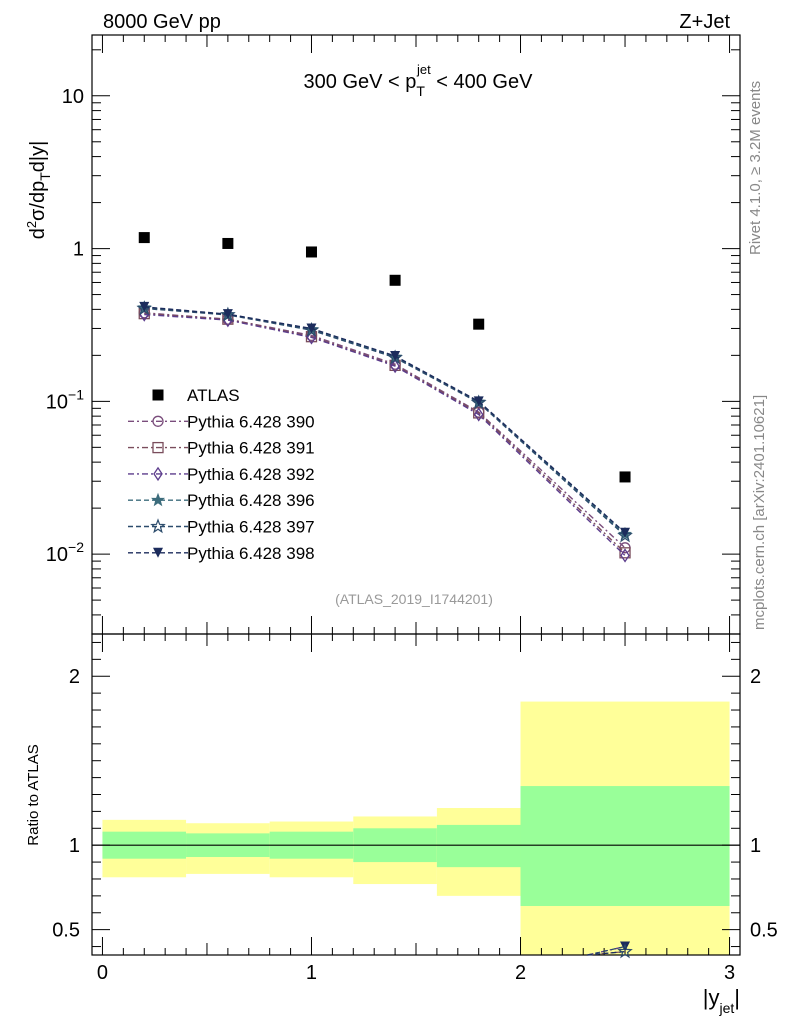 The height and width of the screenshot is (1024, 786). Describe the element at coordinates (251, 500) in the screenshot. I see `legend-label-3: Pythia 6.428 396` at that location.